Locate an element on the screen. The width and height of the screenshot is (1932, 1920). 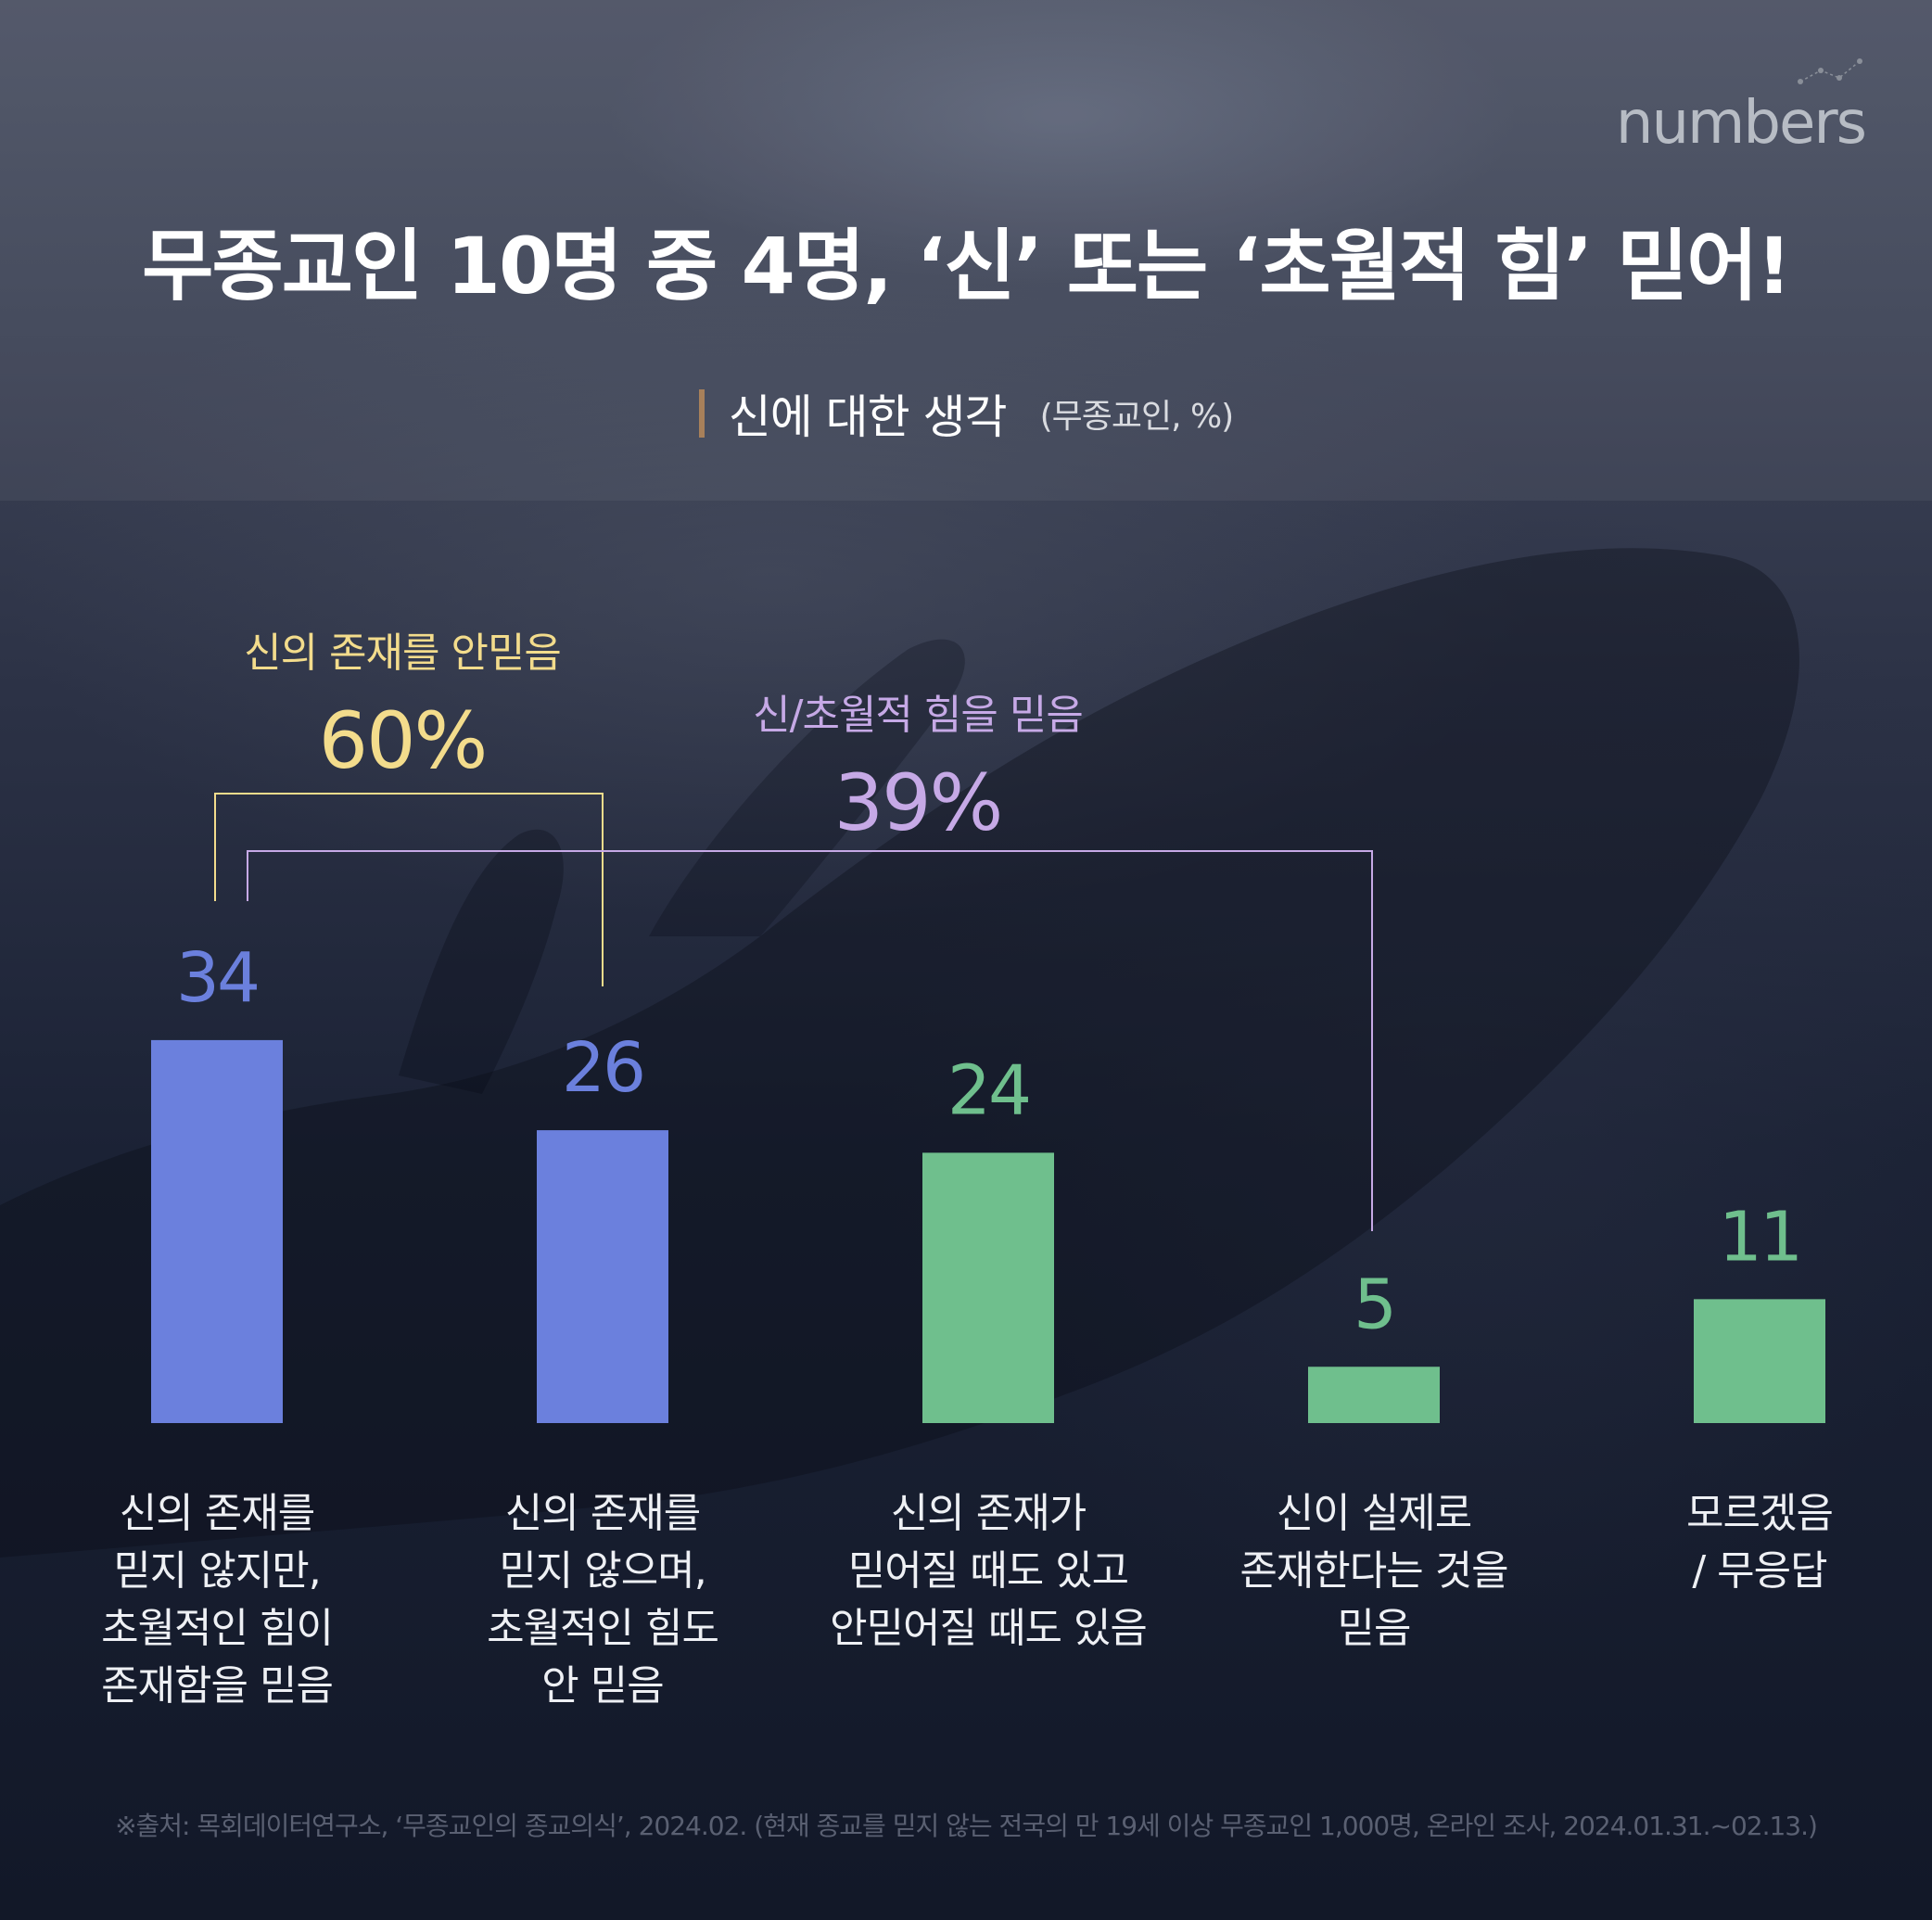
group-name: 신/초월적 힘을 믿음 is located at coordinates (918, 715).